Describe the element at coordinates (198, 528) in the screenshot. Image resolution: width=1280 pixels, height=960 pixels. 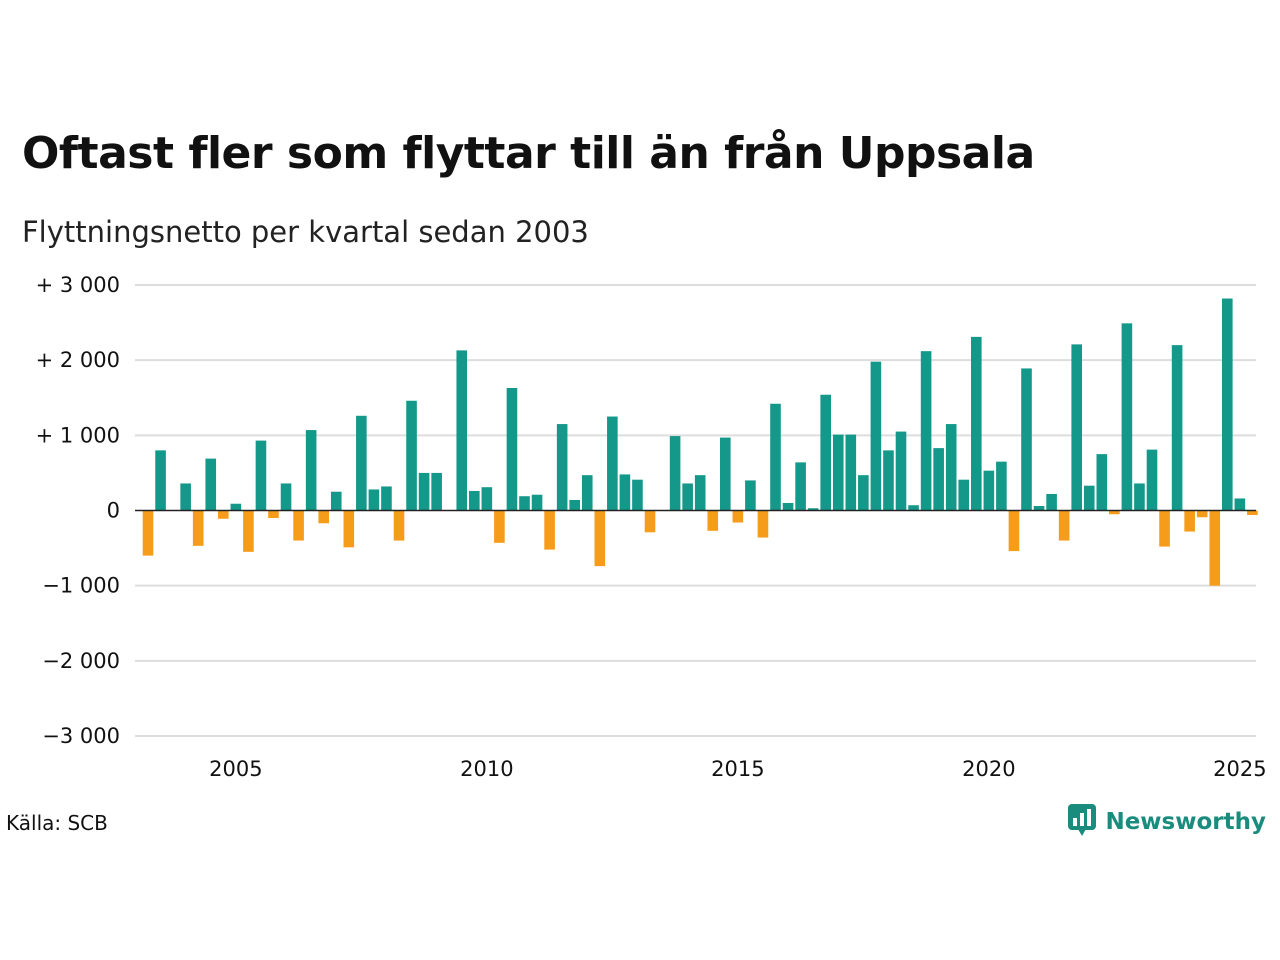
I see `bar-2004K2` at that location.